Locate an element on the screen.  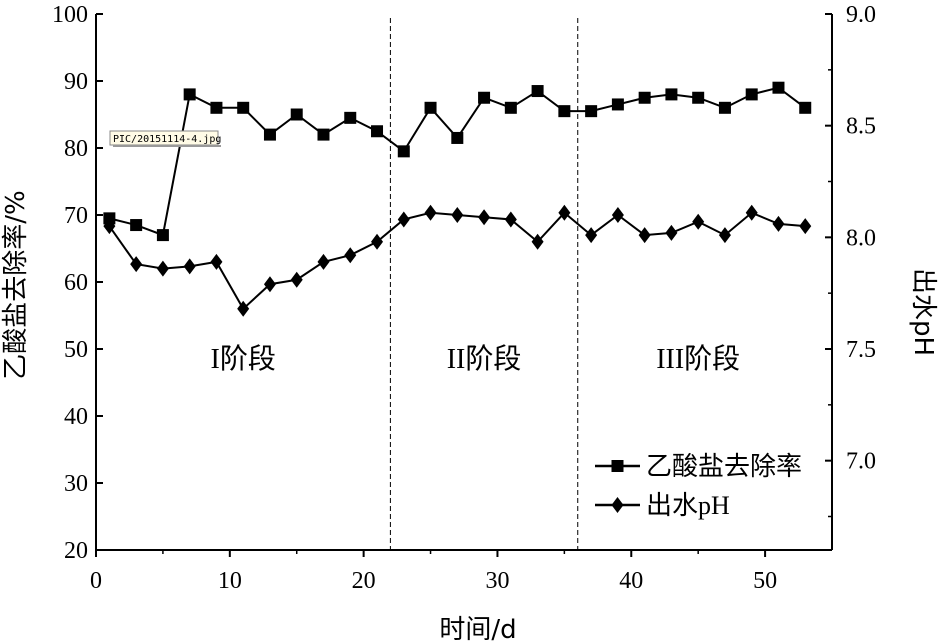
y-left-tick-label: 30 is located at coordinates (76, 484).